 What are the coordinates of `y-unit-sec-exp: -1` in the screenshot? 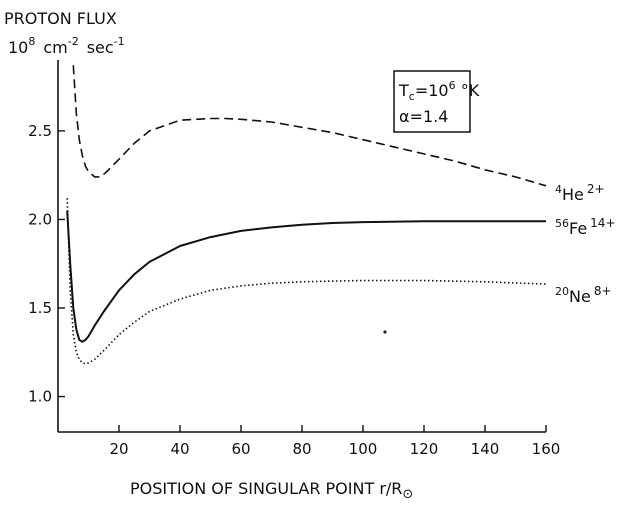 It's located at (119, 41).